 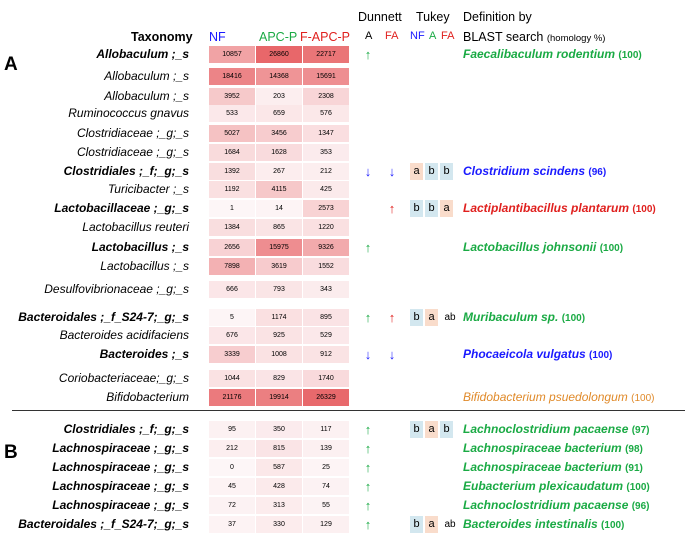 What do you see at coordinates (543, 525) in the screenshot?
I see `blast-definition: Bacteroides intestinalis (100)` at bounding box center [543, 525].